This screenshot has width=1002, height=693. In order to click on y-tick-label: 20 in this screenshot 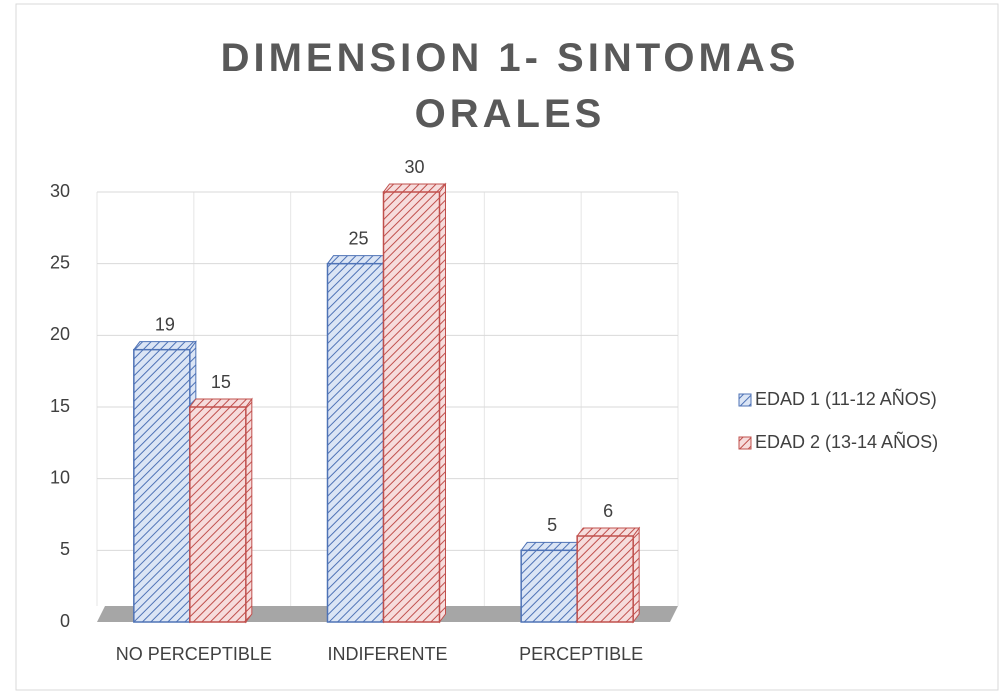, I will do `click(60, 334)`.